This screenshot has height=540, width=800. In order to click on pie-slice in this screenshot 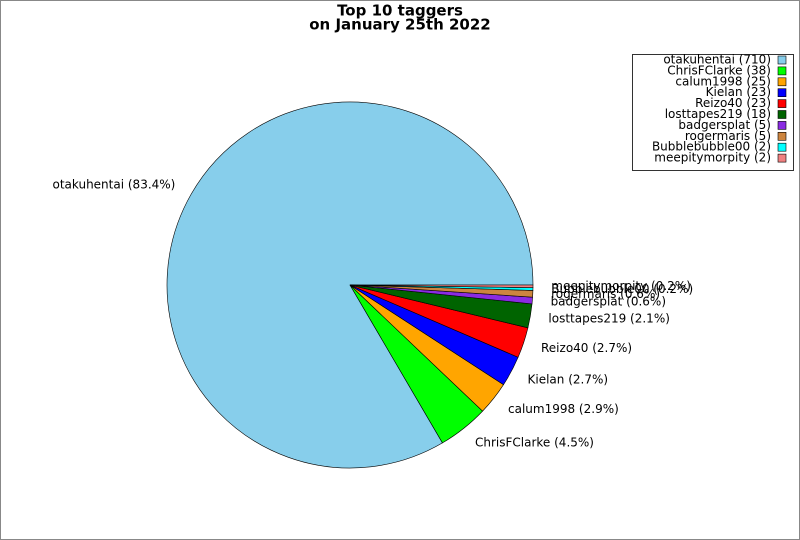, I will do `click(441, 286)`.